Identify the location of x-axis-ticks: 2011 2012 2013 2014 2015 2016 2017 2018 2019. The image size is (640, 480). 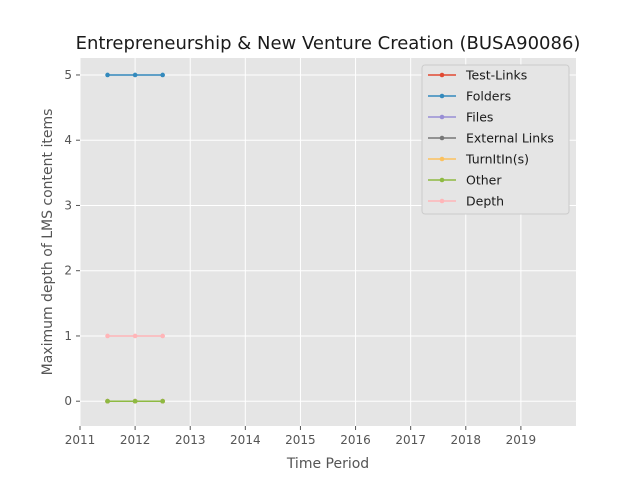
(300, 436).